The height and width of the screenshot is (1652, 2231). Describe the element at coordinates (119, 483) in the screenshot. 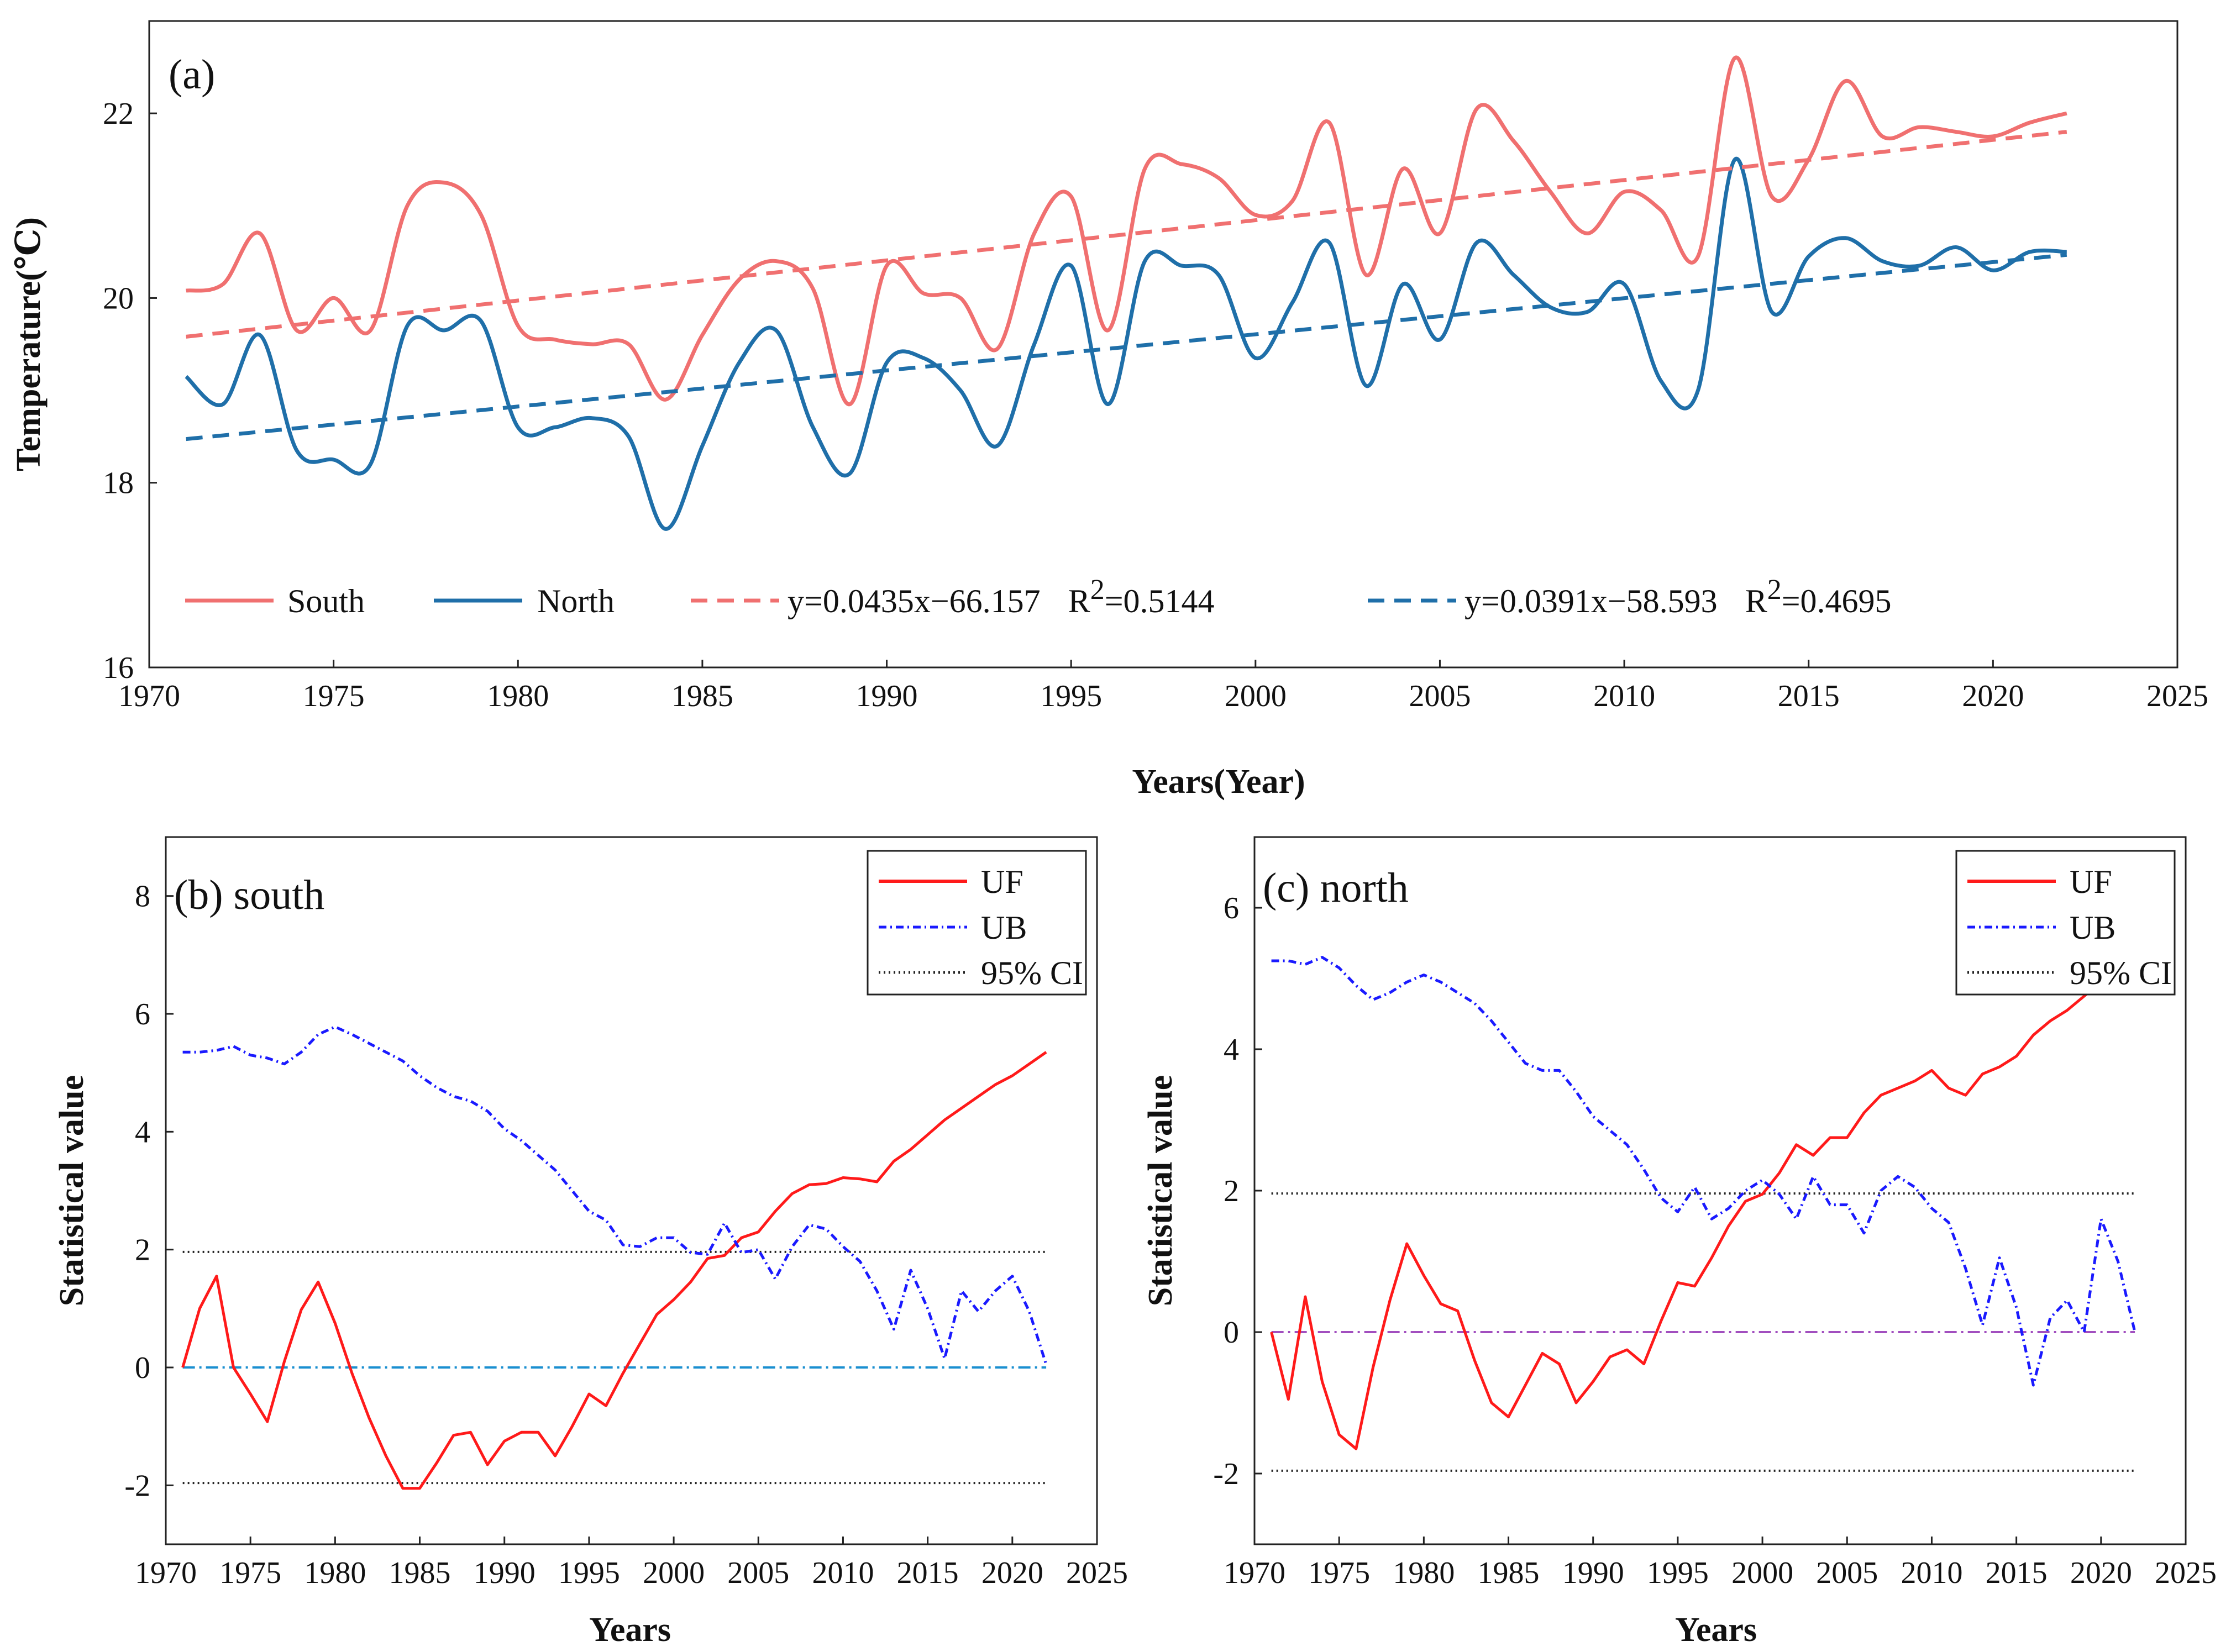

I see `y-tick-label: 18` at that location.